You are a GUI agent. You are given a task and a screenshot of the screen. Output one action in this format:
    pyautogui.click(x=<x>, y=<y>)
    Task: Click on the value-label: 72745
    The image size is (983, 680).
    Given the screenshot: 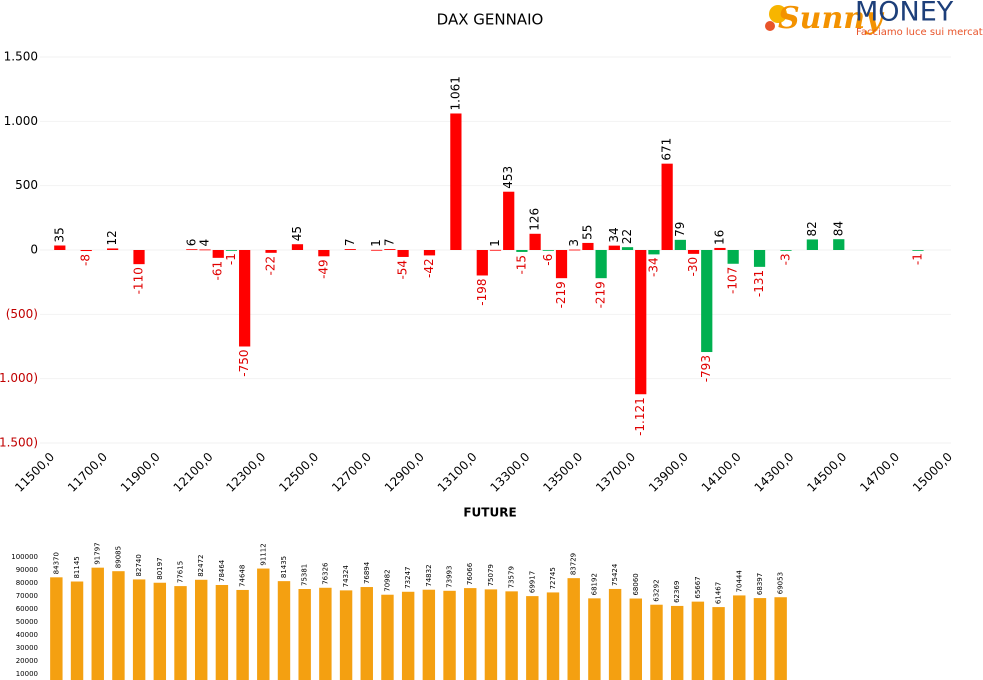 What is the action you would take?
    pyautogui.click(x=553, y=578)
    